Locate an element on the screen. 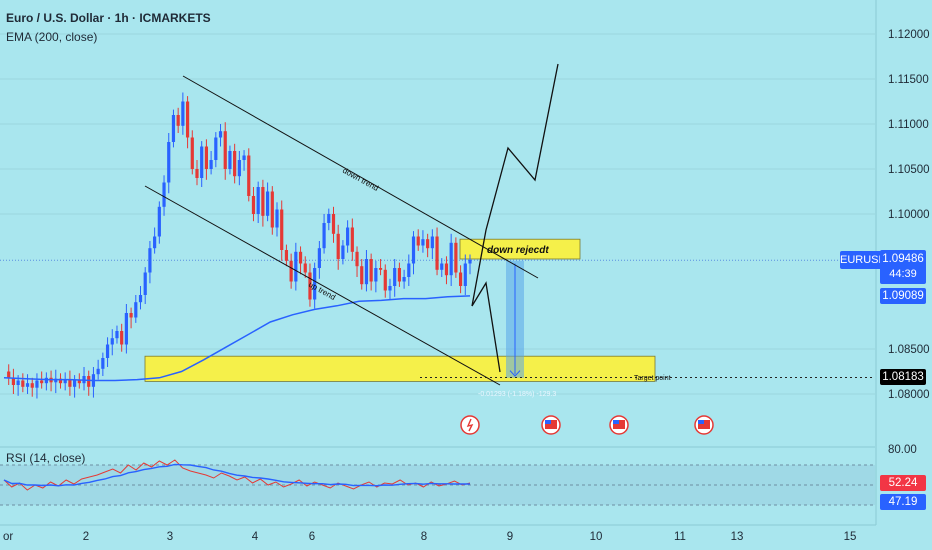 Image resolution: width=932 pixels, height=550 pixels. x-tick-label: 4 is located at coordinates (255, 537).